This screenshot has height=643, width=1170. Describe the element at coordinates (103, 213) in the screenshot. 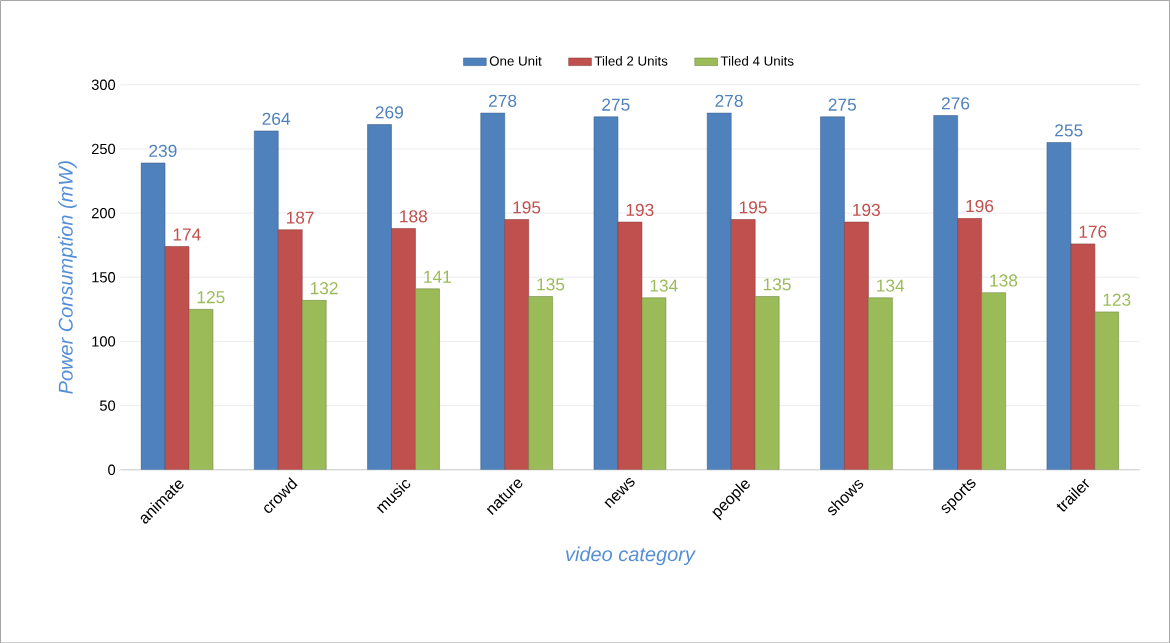

I see `y-tick-label: 200` at that location.